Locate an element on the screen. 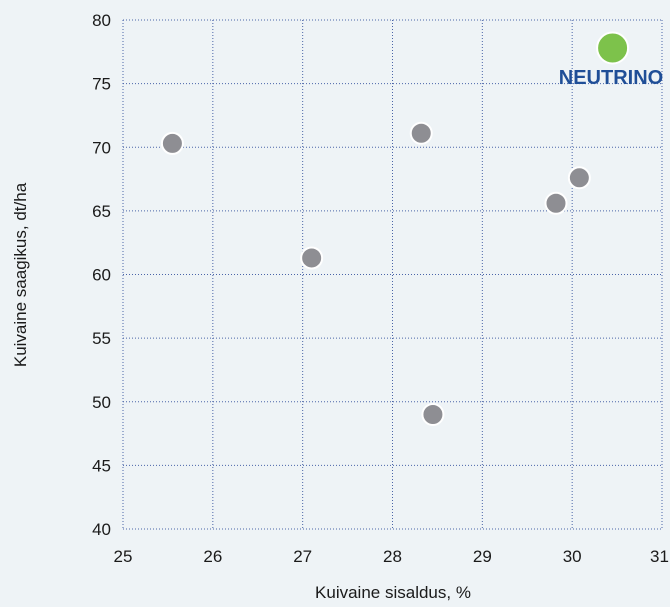 The width and height of the screenshot is (670, 607). x-tick-label: 29 is located at coordinates (482, 556).